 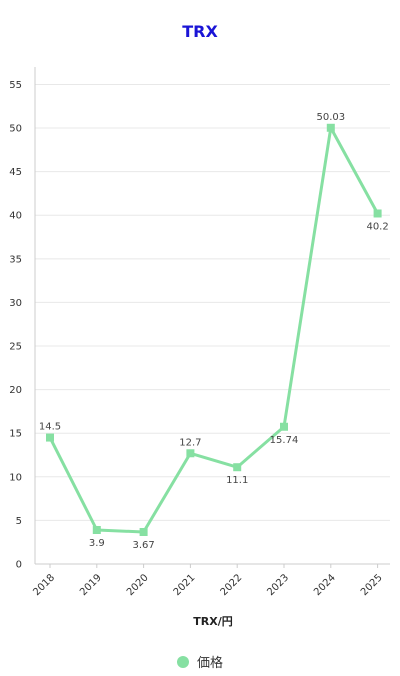 What do you see at coordinates (19, 521) in the screenshot?
I see `y-tick-label: 5` at bounding box center [19, 521].